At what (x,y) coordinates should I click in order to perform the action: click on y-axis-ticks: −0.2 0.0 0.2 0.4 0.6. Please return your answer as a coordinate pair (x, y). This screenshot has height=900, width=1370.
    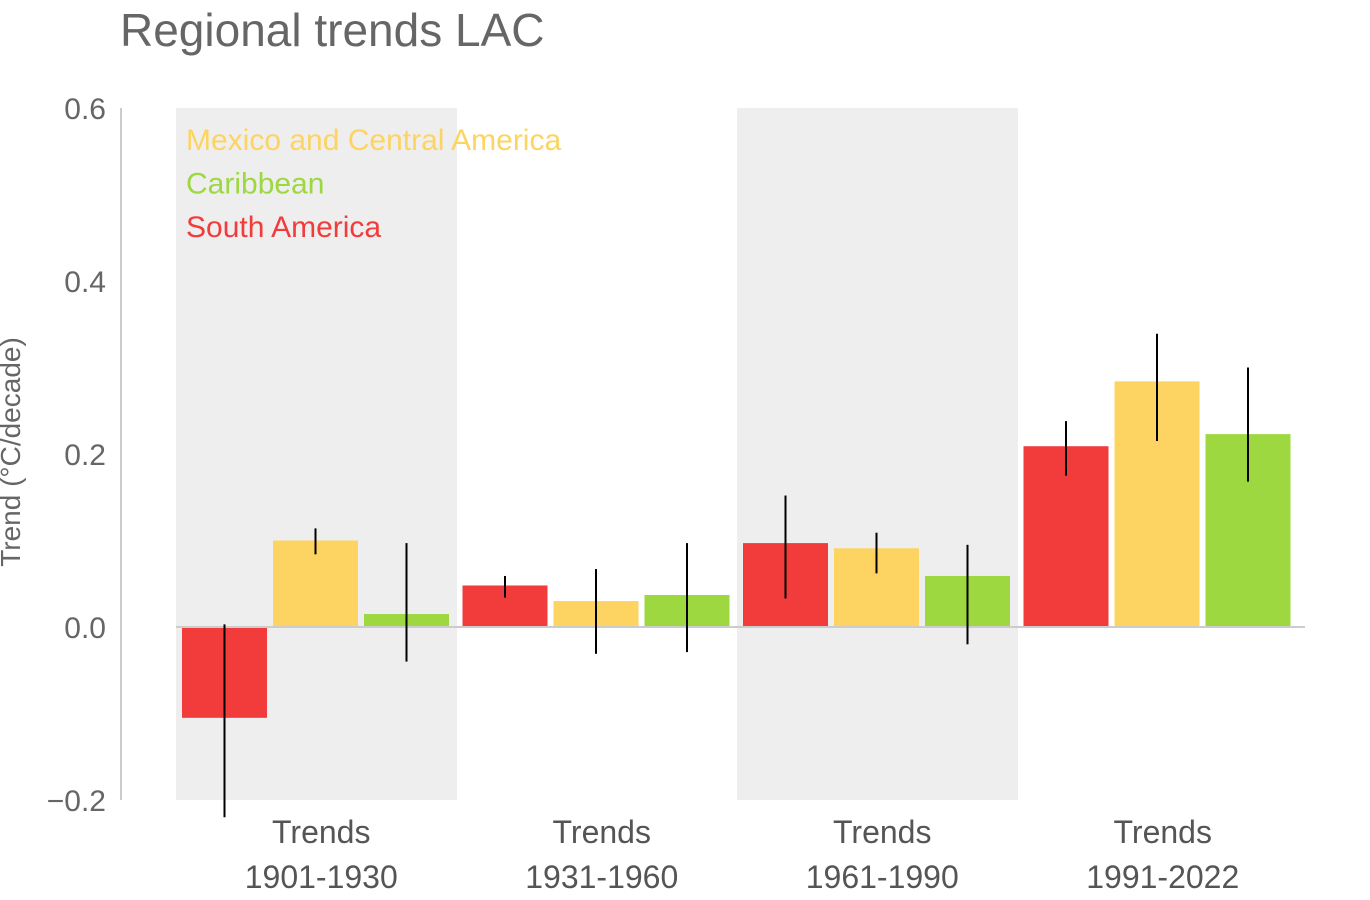
    Looking at the image, I should click on (76, 455).